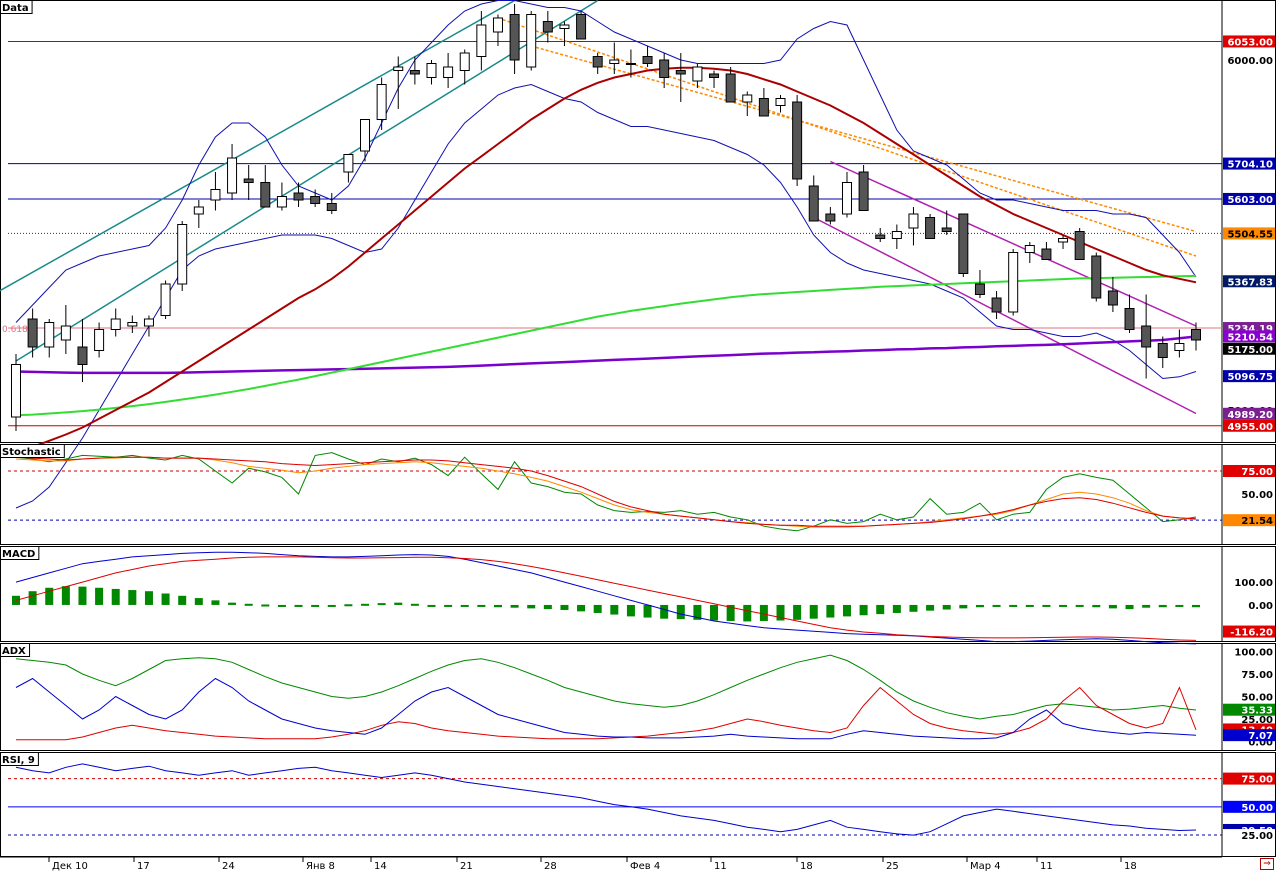  I want to click on panel-label-stochastic-box, so click(32, 451).